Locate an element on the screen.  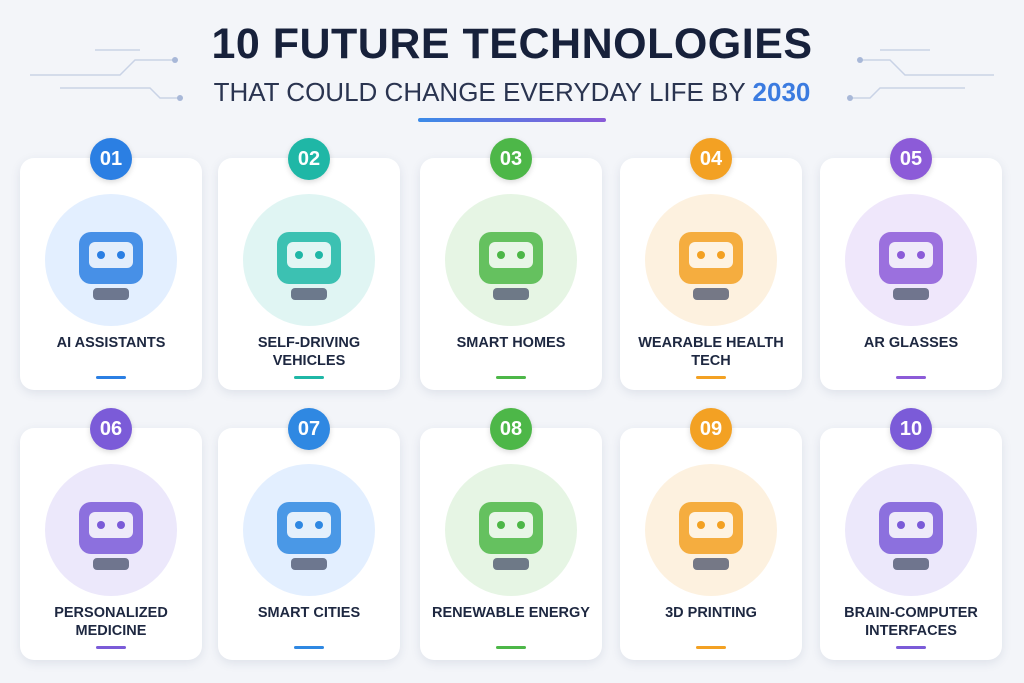
number-badge: 06 is located at coordinates (111, 429).